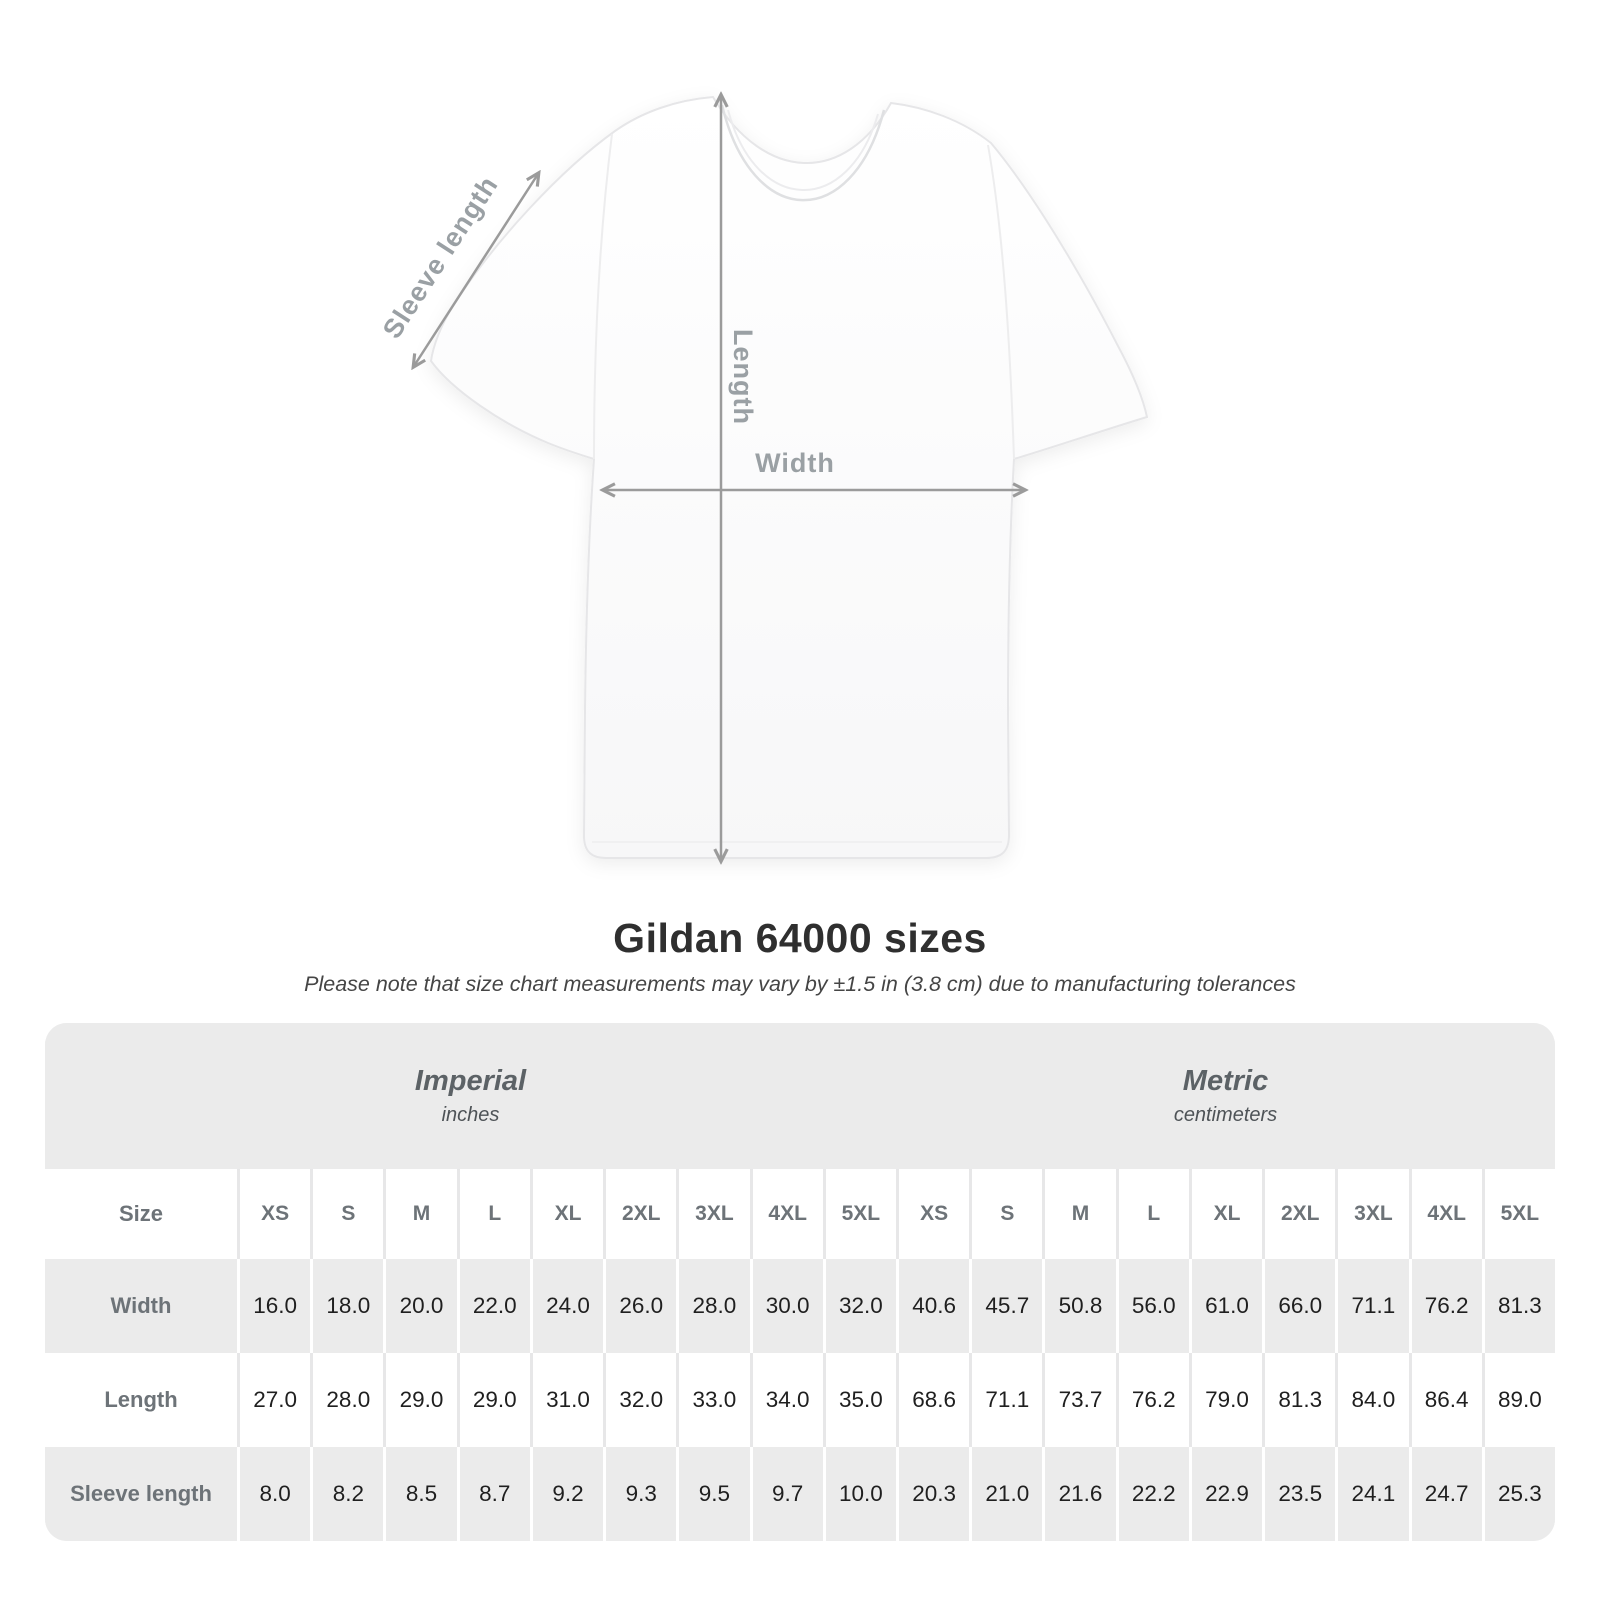 This screenshot has height=1600, width=1600. What do you see at coordinates (803, 150) in the screenshot?
I see `collar-inner-seam` at bounding box center [803, 150].